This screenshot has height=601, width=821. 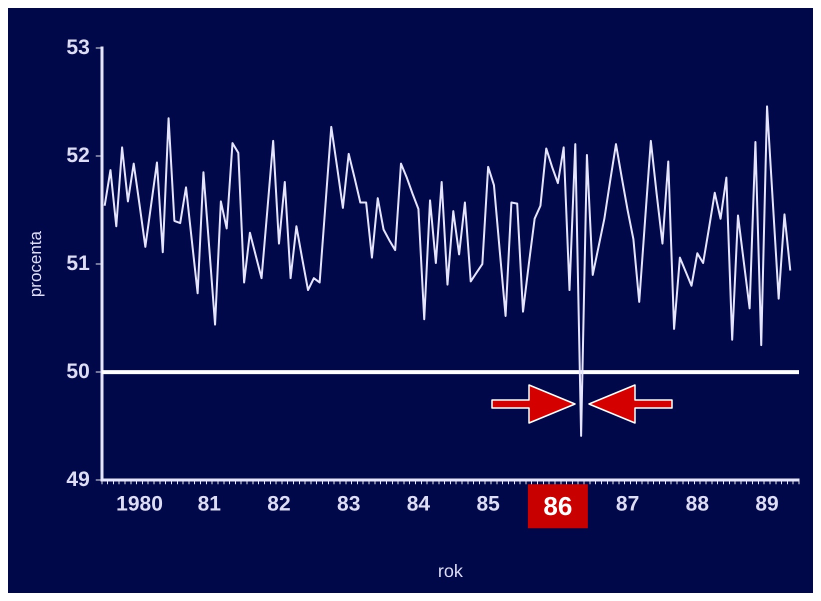 What do you see at coordinates (78, 47) in the screenshot?
I see `y-tick-label: 53` at bounding box center [78, 47].